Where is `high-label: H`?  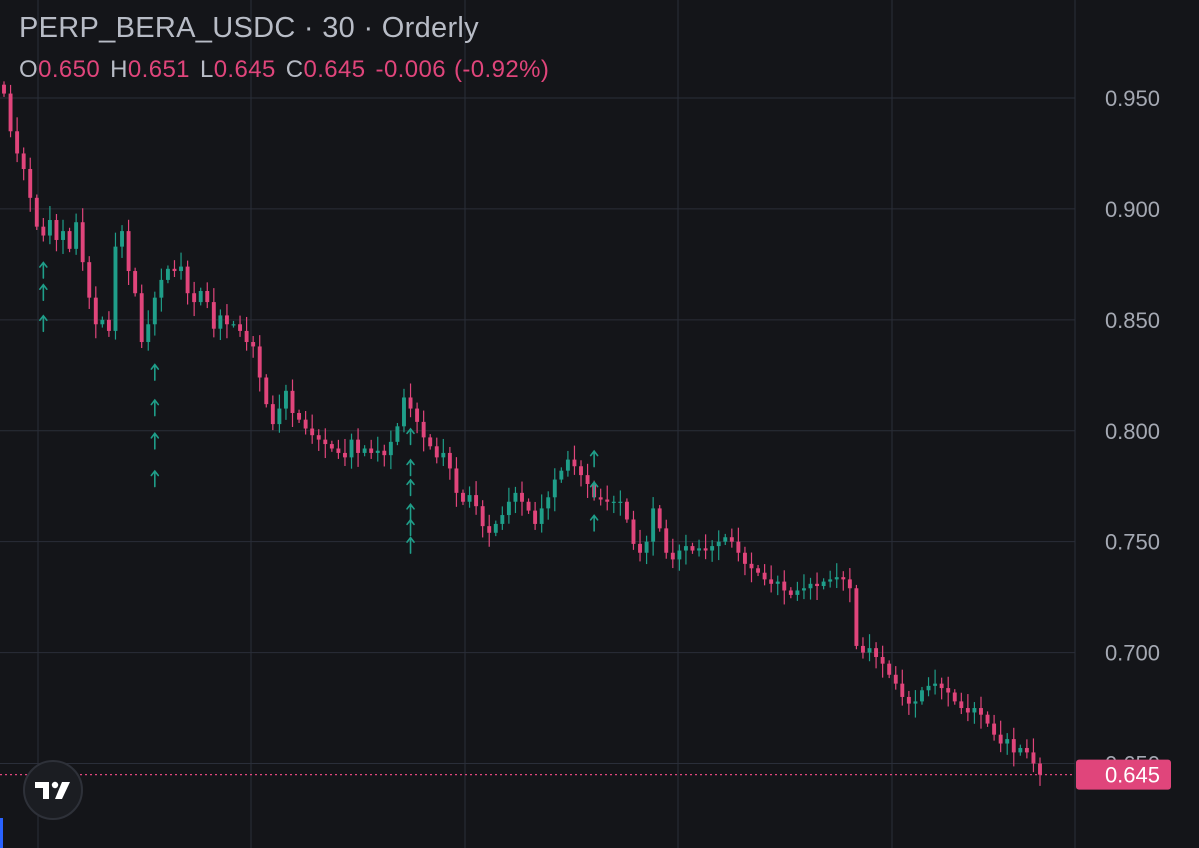 high-label: H is located at coordinates (119, 69).